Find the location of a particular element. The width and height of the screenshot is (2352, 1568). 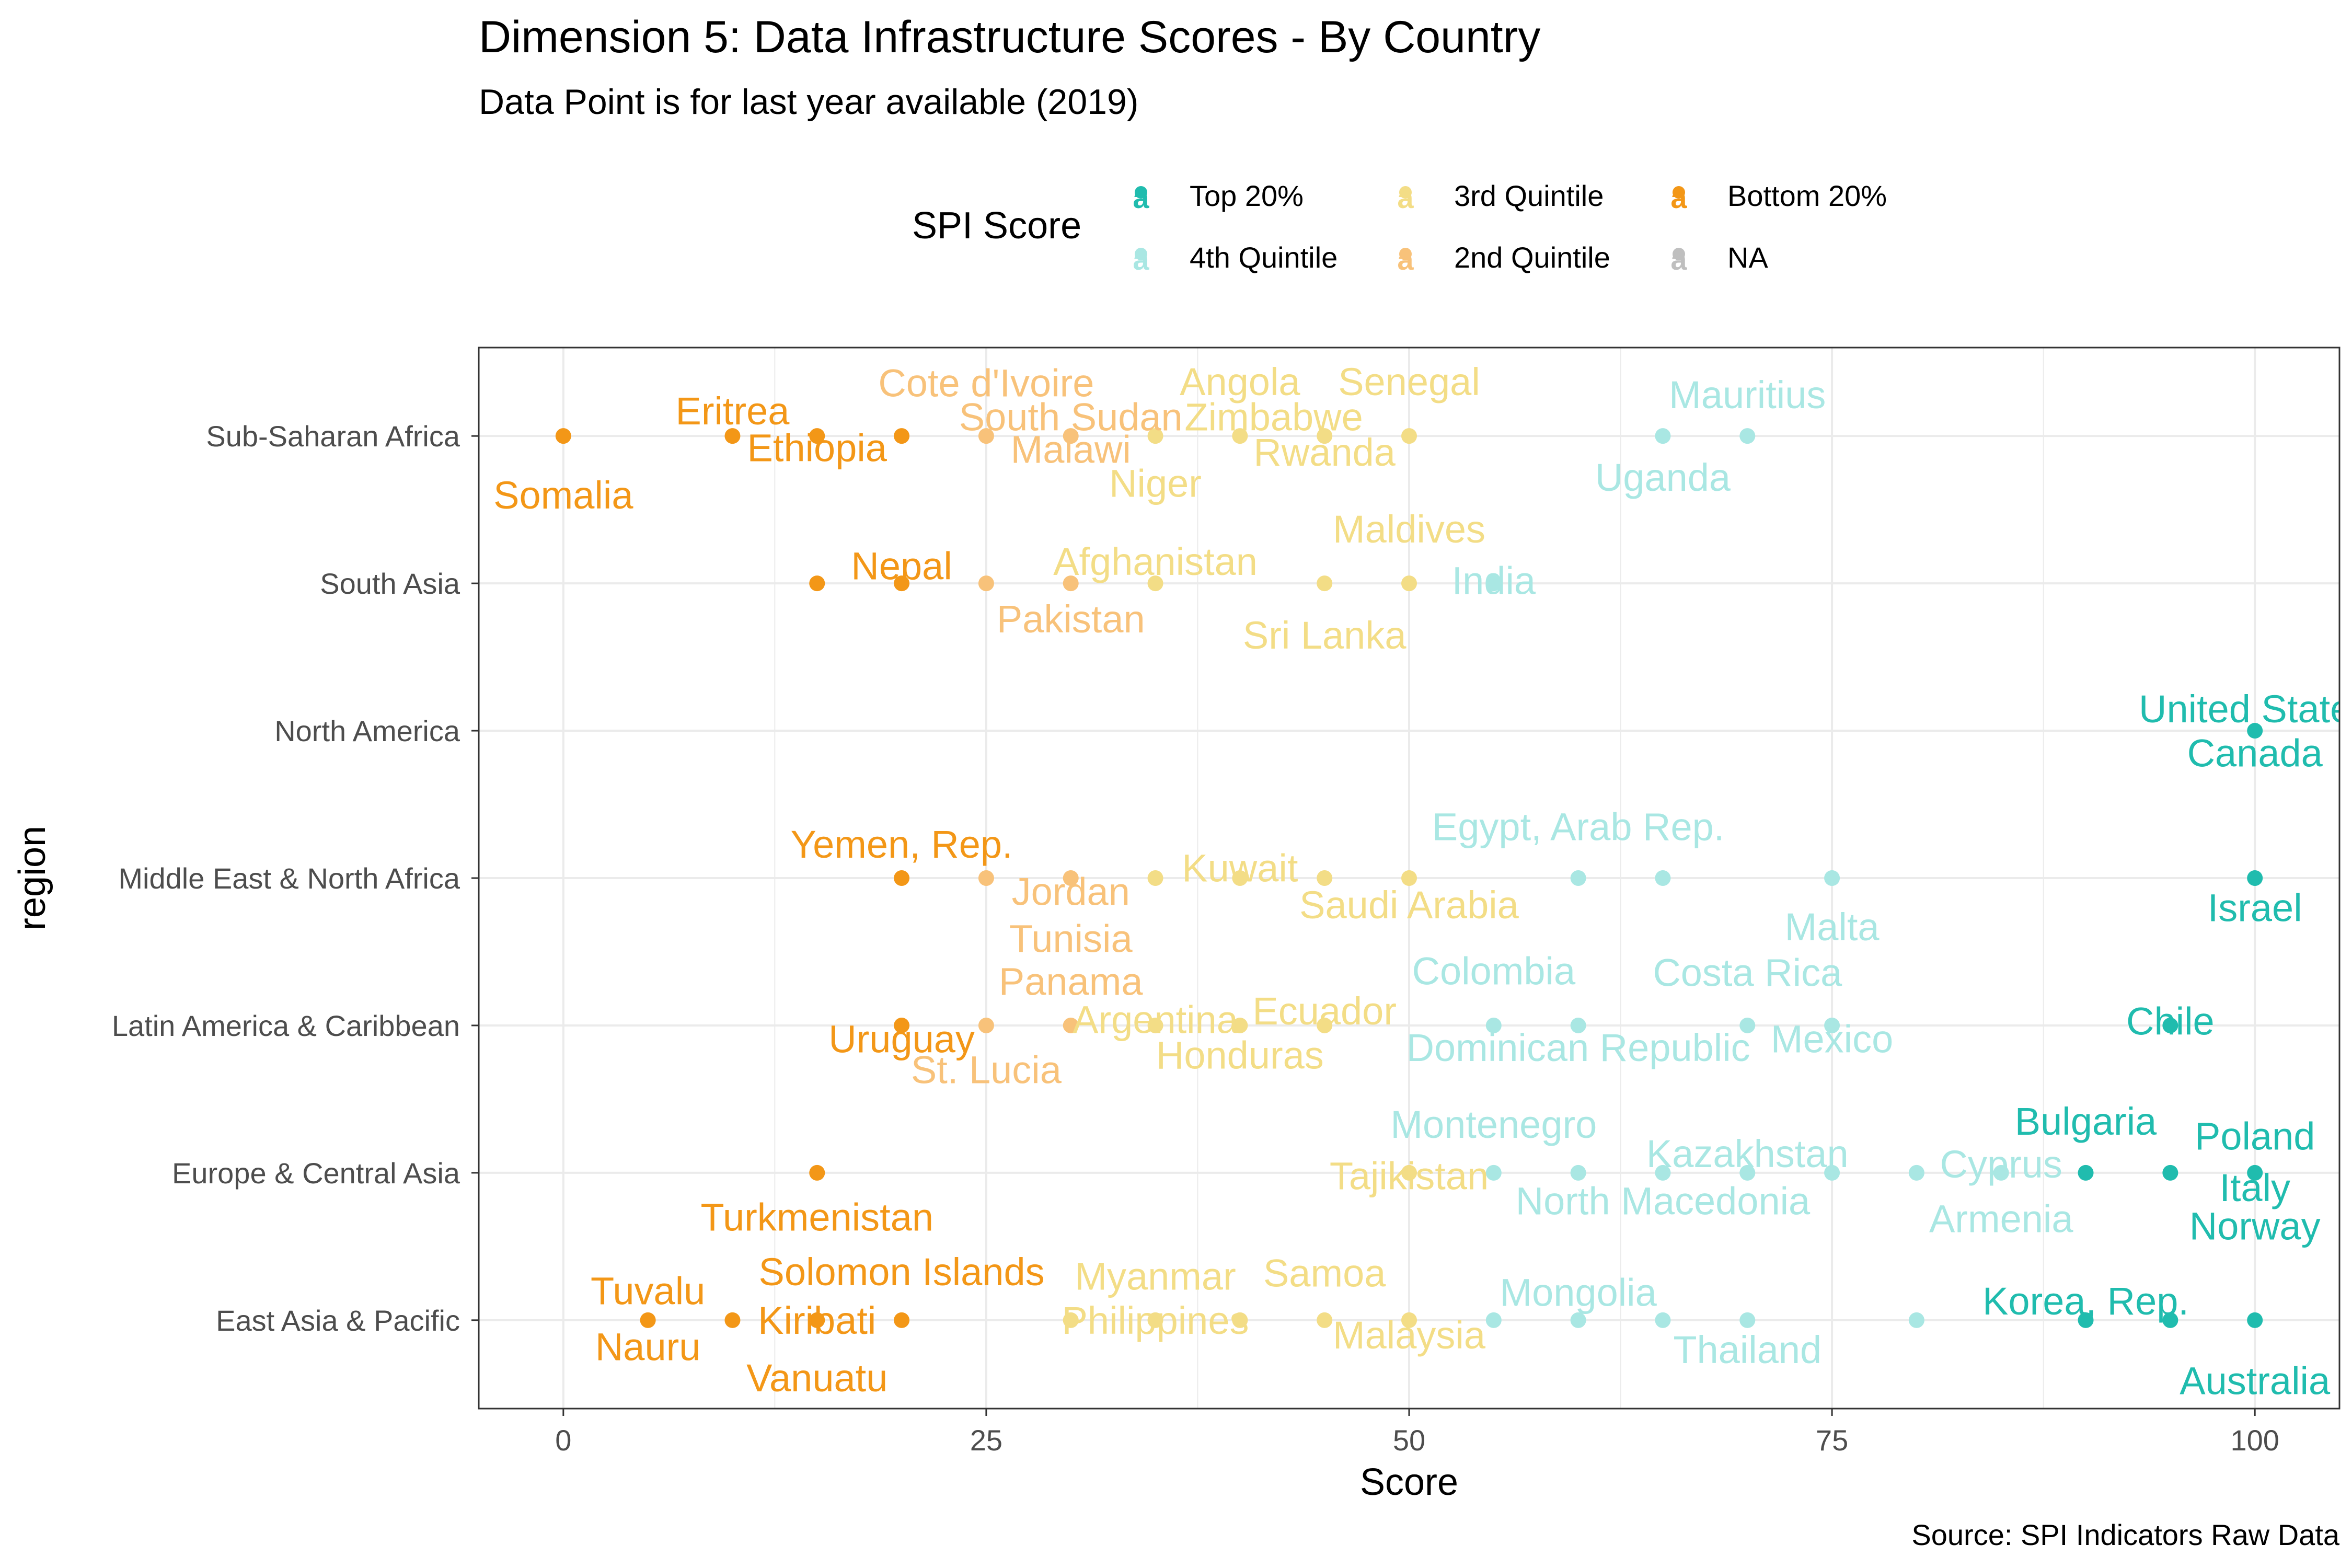

point-label: Malawi is located at coordinates (1071, 449).